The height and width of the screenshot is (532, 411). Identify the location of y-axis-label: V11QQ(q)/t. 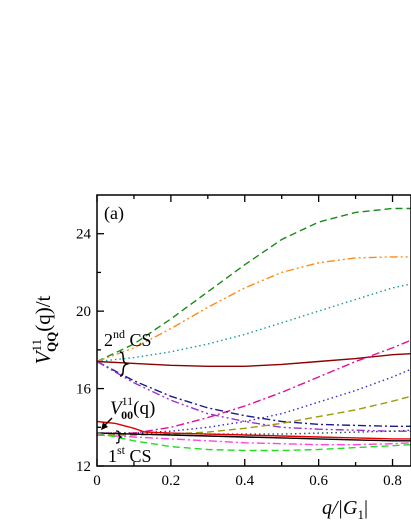
(44, 329).